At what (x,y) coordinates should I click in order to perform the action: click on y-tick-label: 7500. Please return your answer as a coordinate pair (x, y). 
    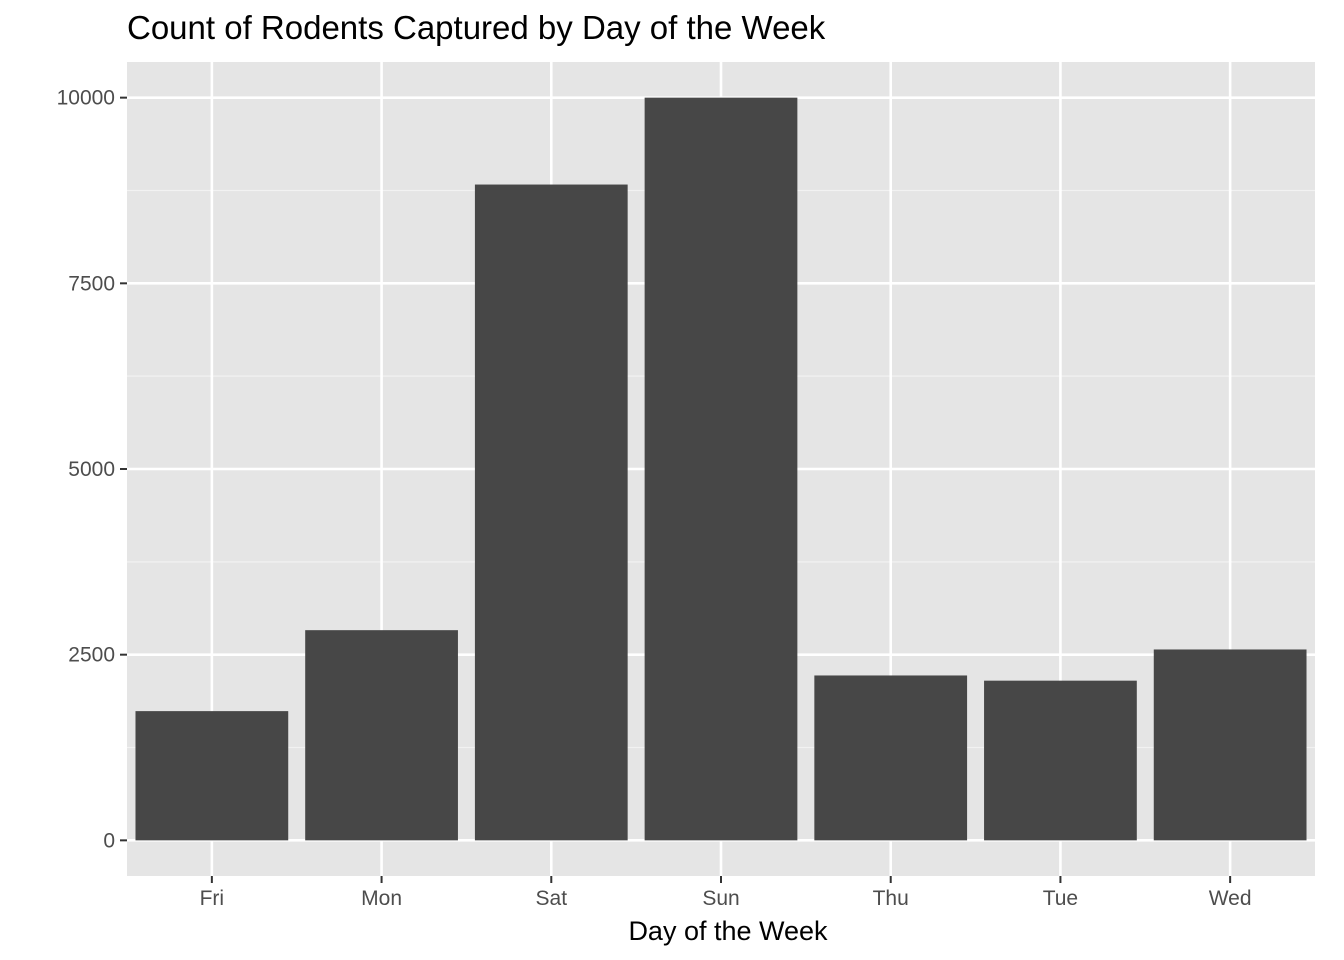
    Looking at the image, I should click on (91, 283).